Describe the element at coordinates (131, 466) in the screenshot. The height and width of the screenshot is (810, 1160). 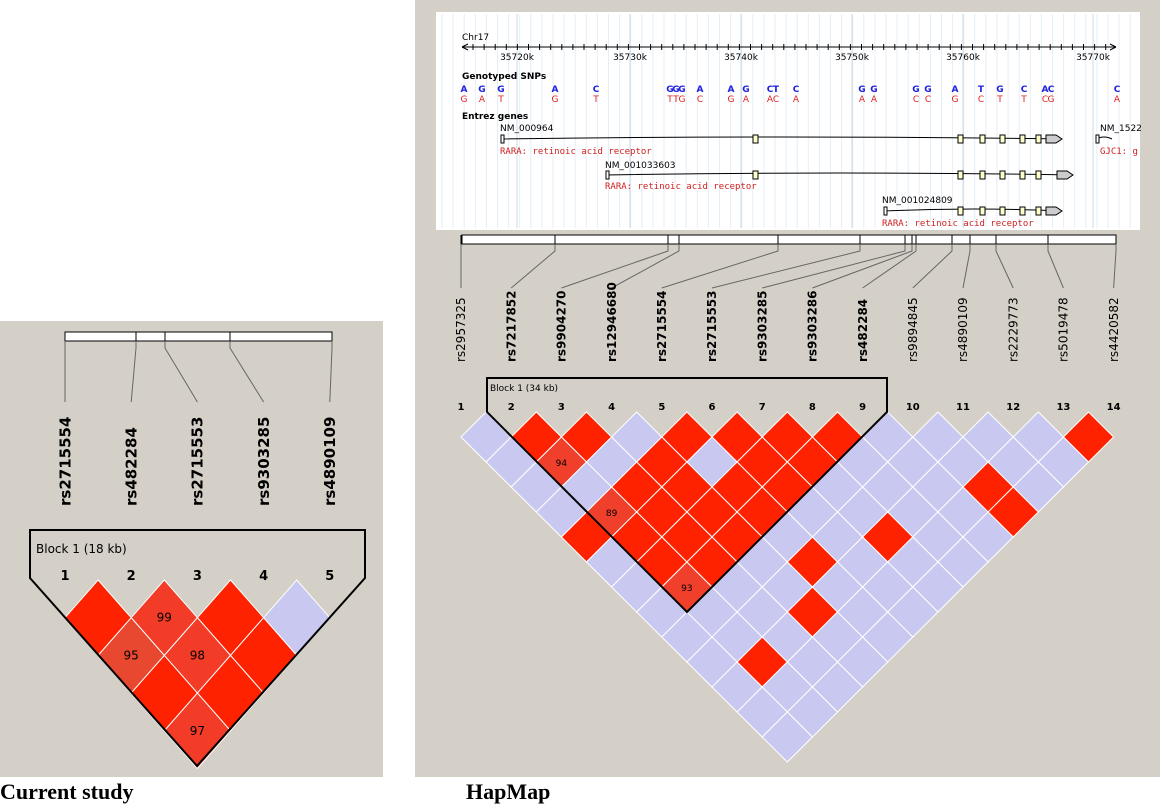
I see `snp-label: rs482284` at that location.